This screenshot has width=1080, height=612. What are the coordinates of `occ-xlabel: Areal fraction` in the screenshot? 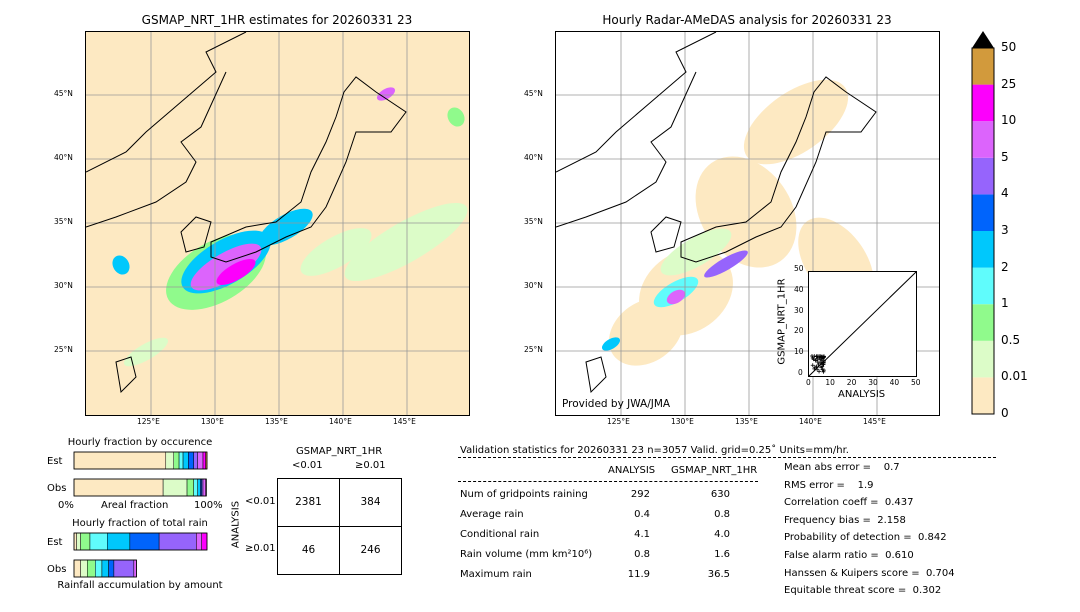 It's located at (135, 505).